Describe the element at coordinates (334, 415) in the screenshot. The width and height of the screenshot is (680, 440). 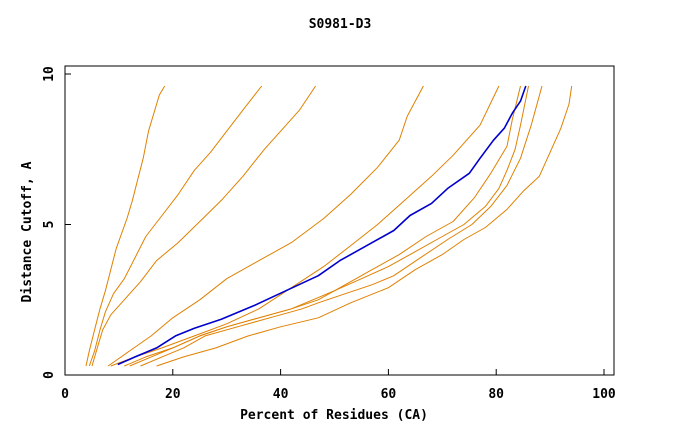
I see `x-axis-label: Percent of Residues (CA)` at that location.